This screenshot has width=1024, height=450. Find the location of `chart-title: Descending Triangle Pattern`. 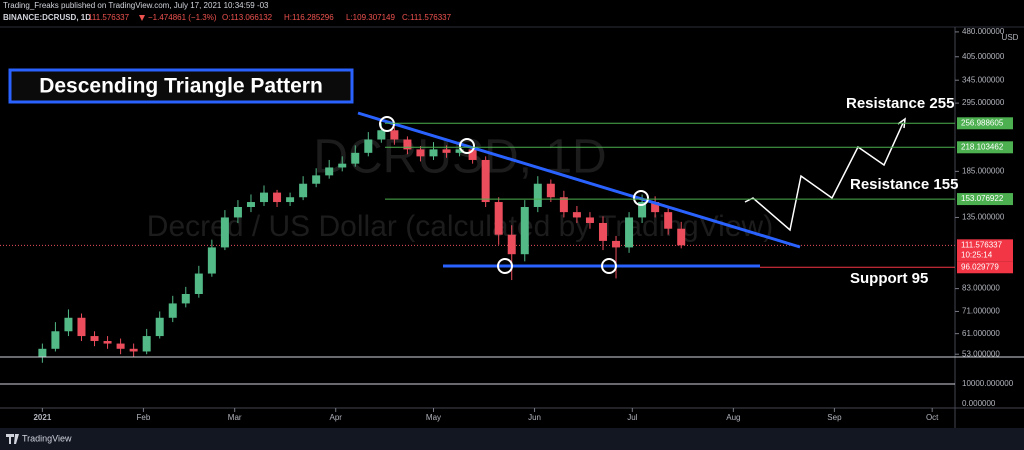

chart-title: Descending Triangle Pattern is located at coordinates (181, 86).